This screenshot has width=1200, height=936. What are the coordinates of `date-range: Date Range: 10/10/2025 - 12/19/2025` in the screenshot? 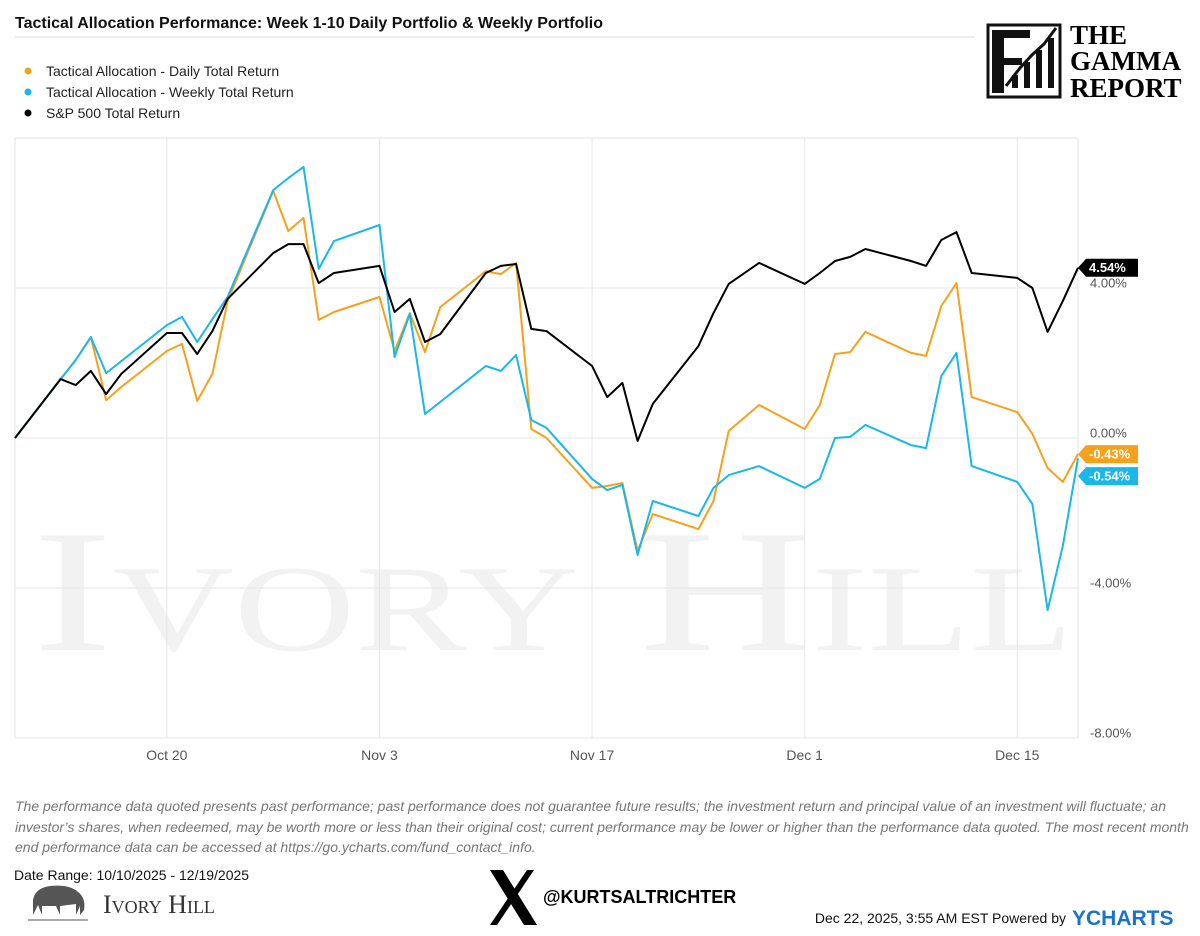 It's located at (131, 875).